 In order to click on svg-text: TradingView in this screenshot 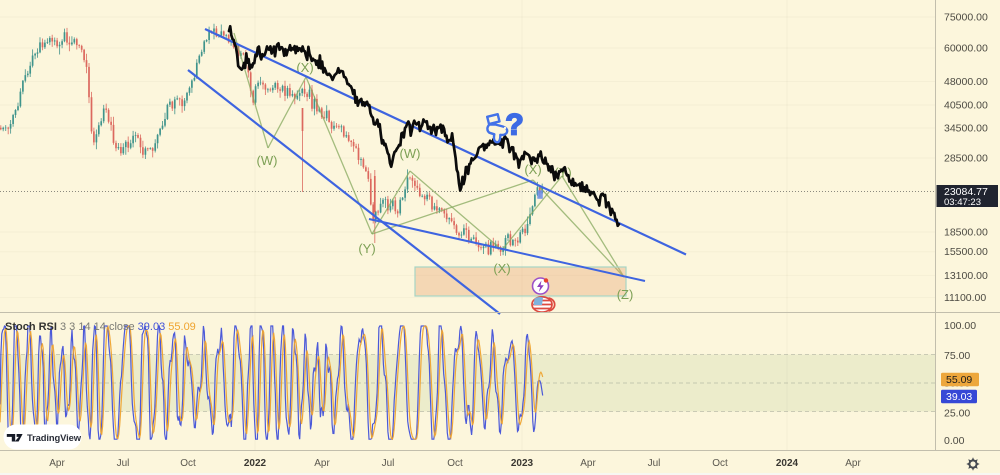, I will do `click(54, 437)`.